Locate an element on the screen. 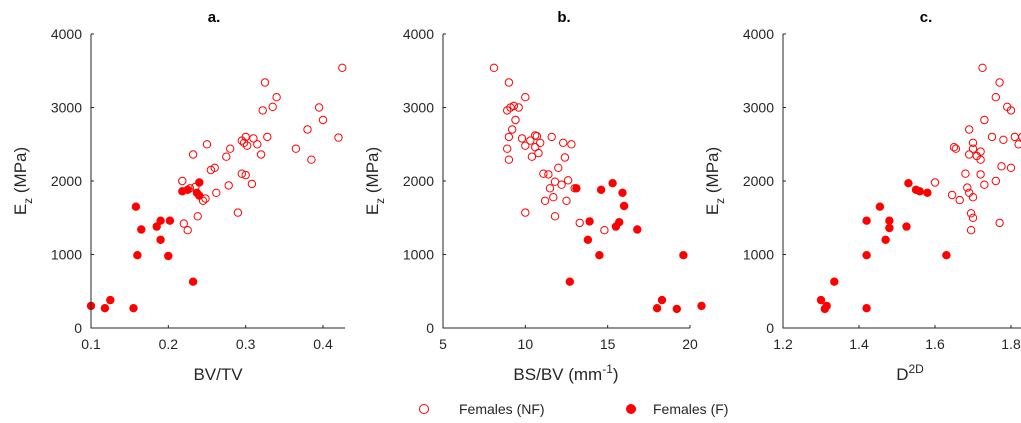  panel-b-x-tick-label: 5 is located at coordinates (443, 344).